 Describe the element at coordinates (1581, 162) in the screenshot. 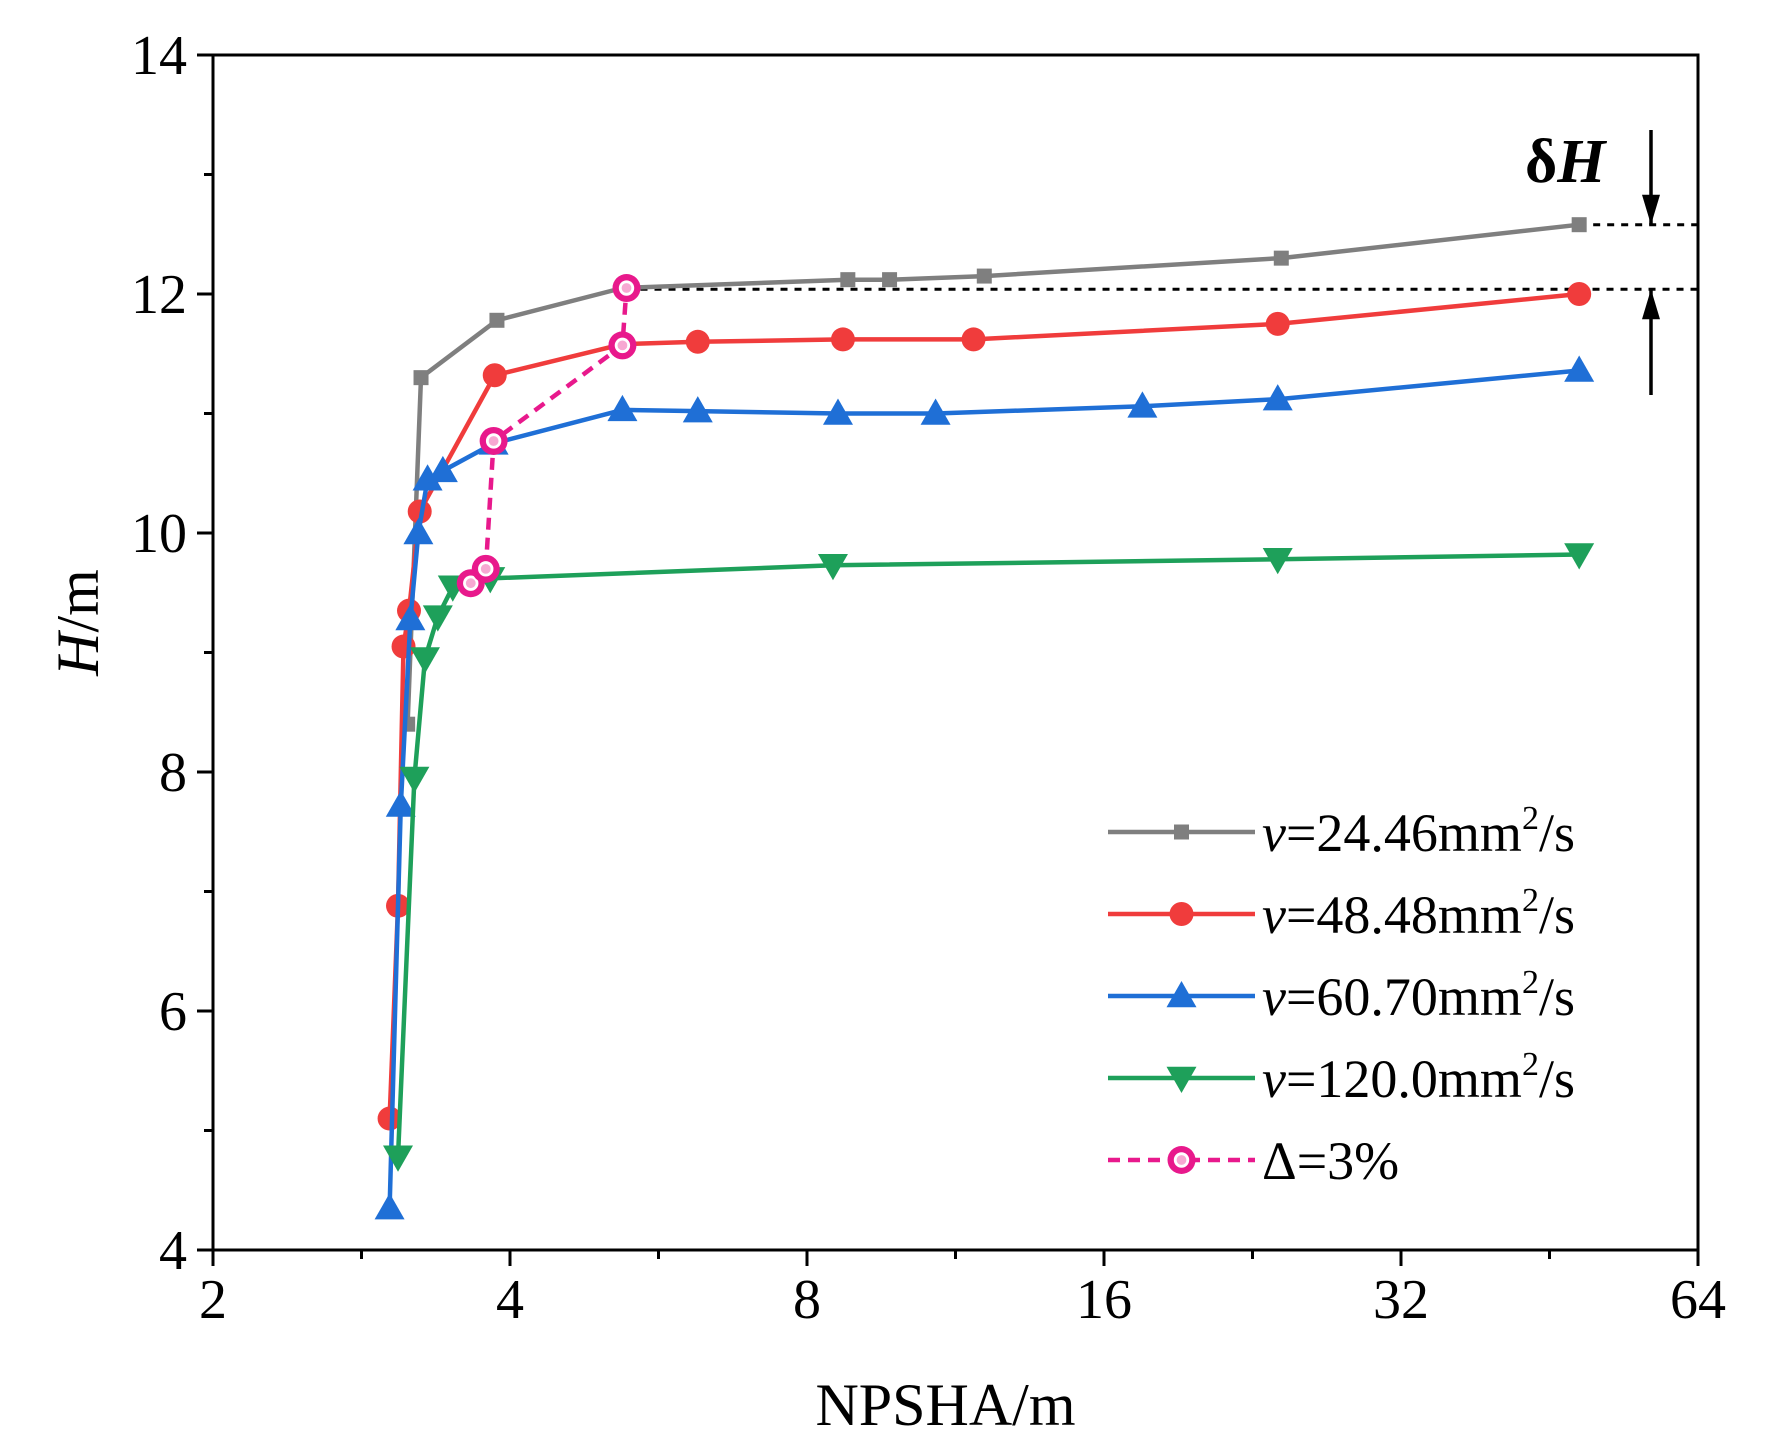

I see `delta-h-label-italic: H` at that location.